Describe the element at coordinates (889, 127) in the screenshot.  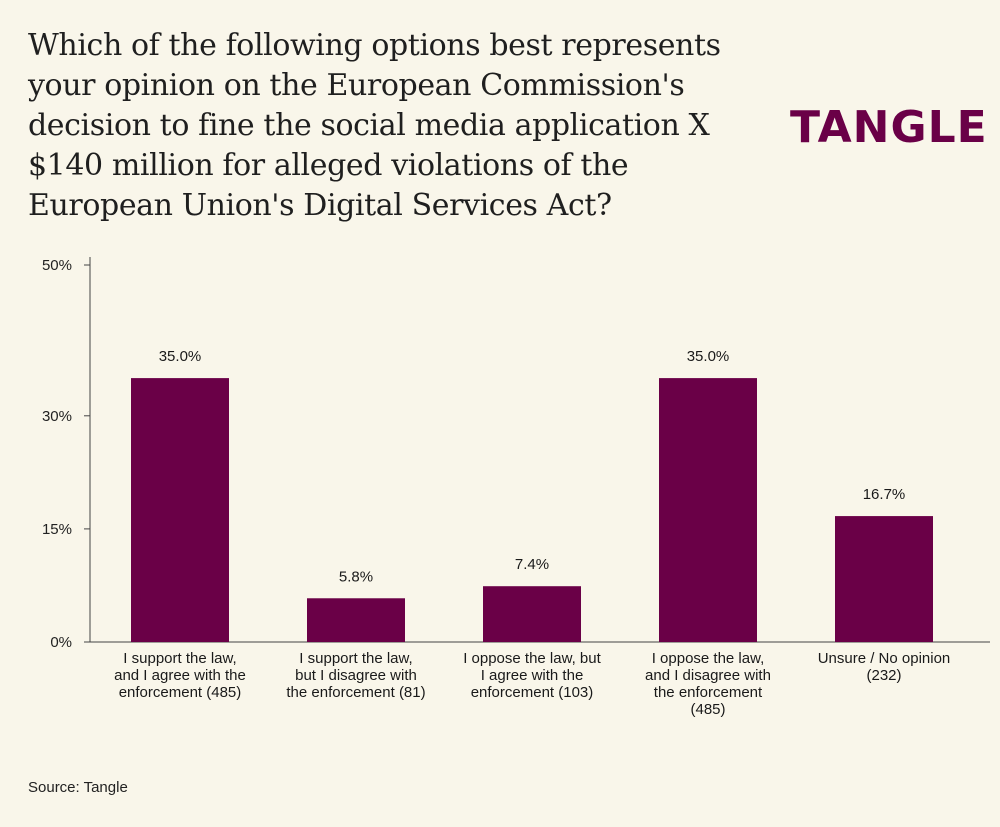
I see `tangle-logo: TANGLE` at that location.